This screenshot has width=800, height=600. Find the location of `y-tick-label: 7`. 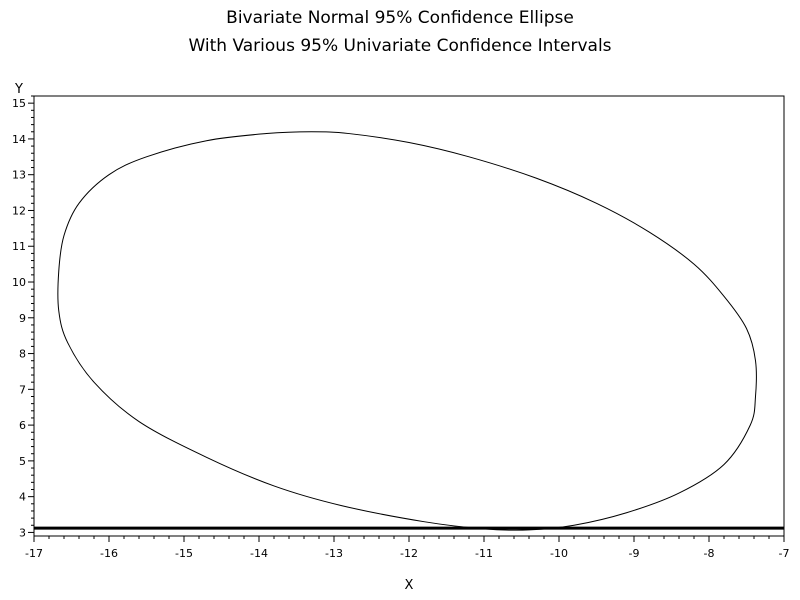

y-tick-label: 7 is located at coordinates (22, 389).